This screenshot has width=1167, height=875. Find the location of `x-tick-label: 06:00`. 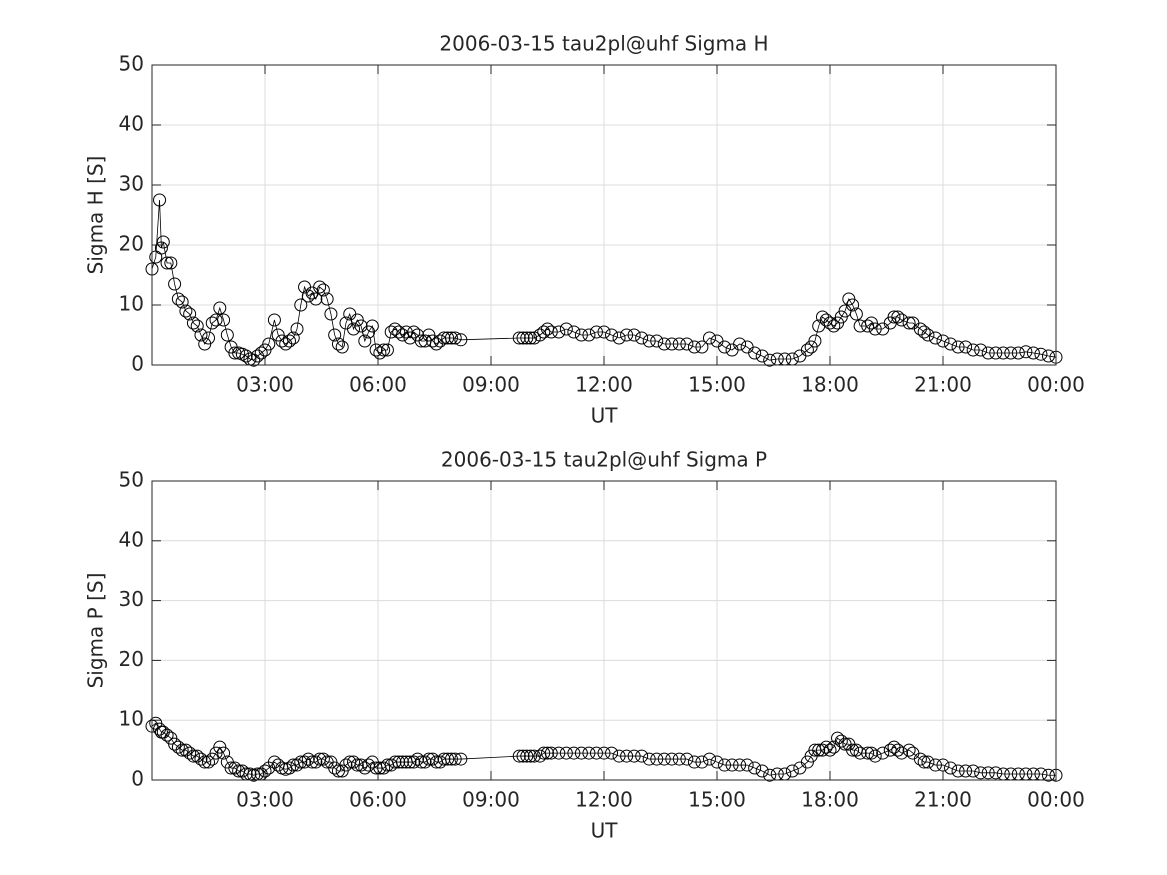

x-tick-label: 06:00 is located at coordinates (378, 800).